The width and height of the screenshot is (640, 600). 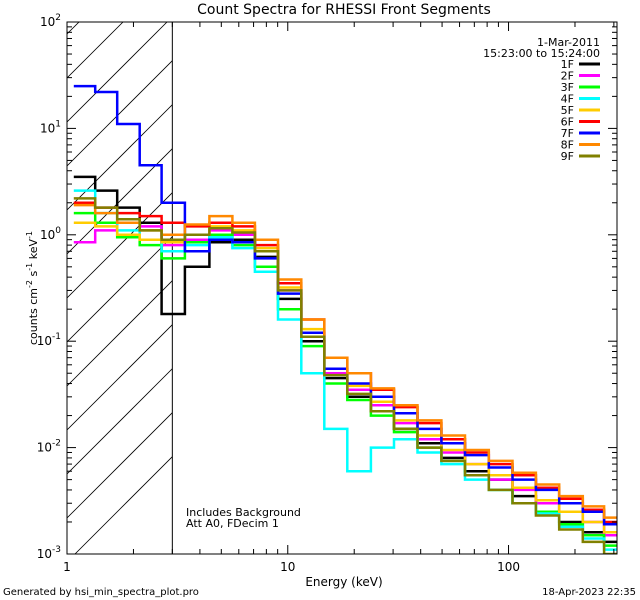 What do you see at coordinates (29, 267) in the screenshot?
I see `y-label-exp-2: -1` at bounding box center [29, 267].